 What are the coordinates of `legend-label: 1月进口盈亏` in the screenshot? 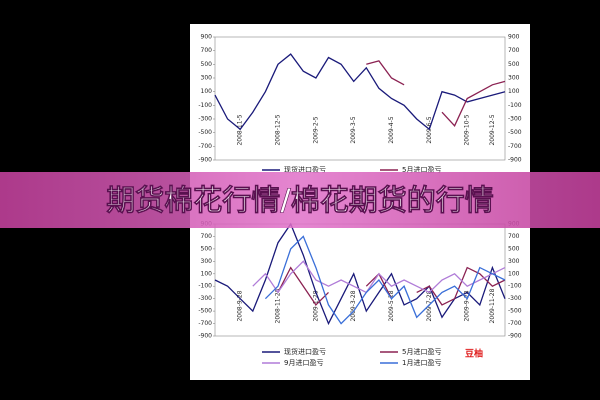 It's located at (421, 363).